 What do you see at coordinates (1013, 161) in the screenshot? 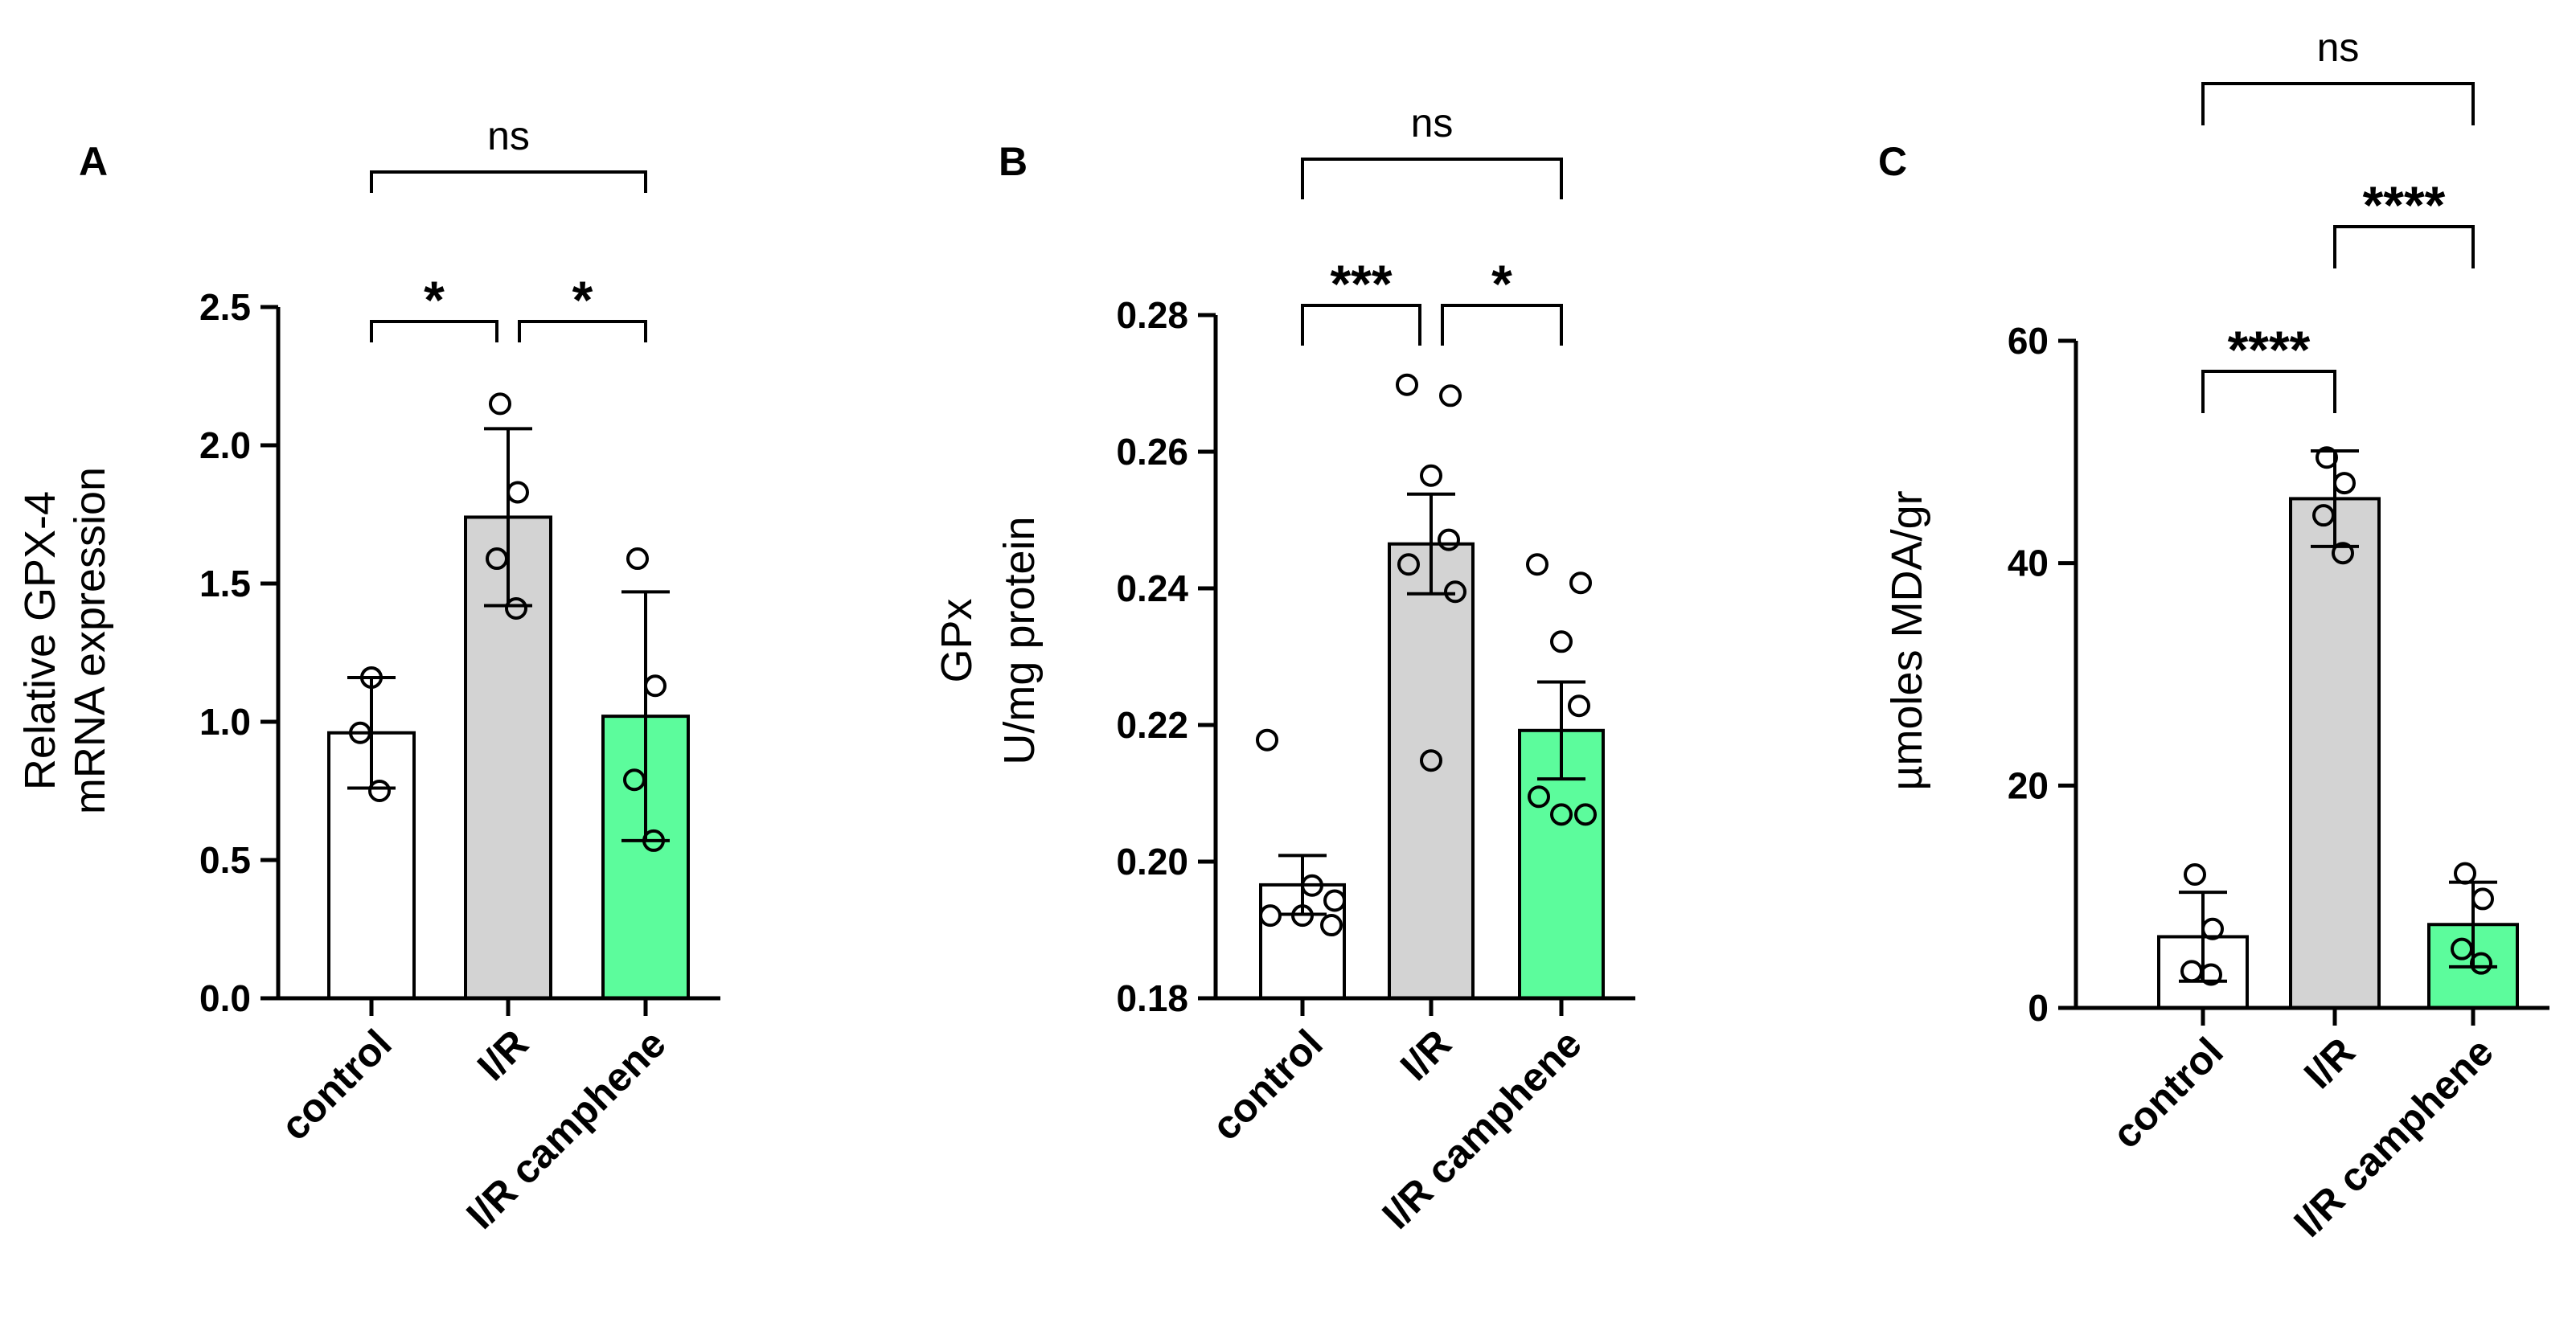
I see `panel-label: B` at bounding box center [1013, 161].